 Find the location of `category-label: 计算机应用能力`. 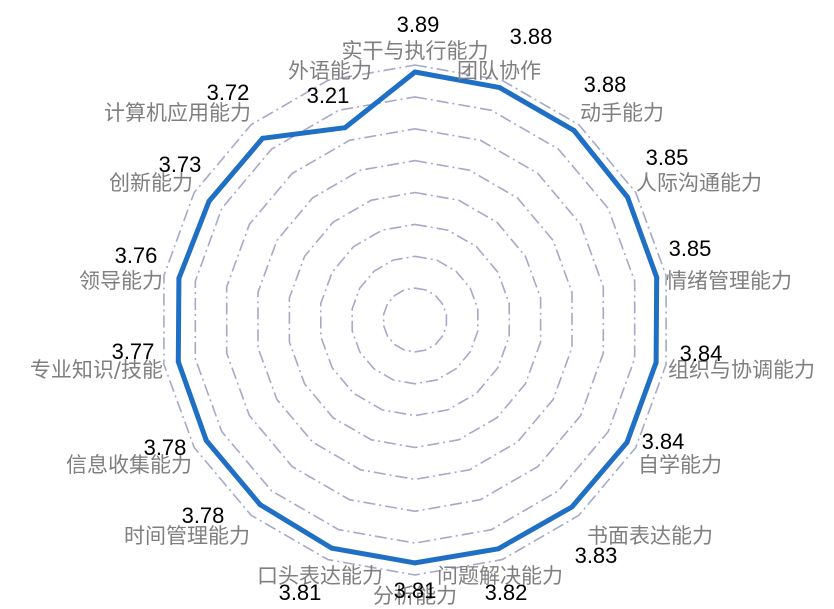

category-label: 计算机应用能力 is located at coordinates (177, 113).